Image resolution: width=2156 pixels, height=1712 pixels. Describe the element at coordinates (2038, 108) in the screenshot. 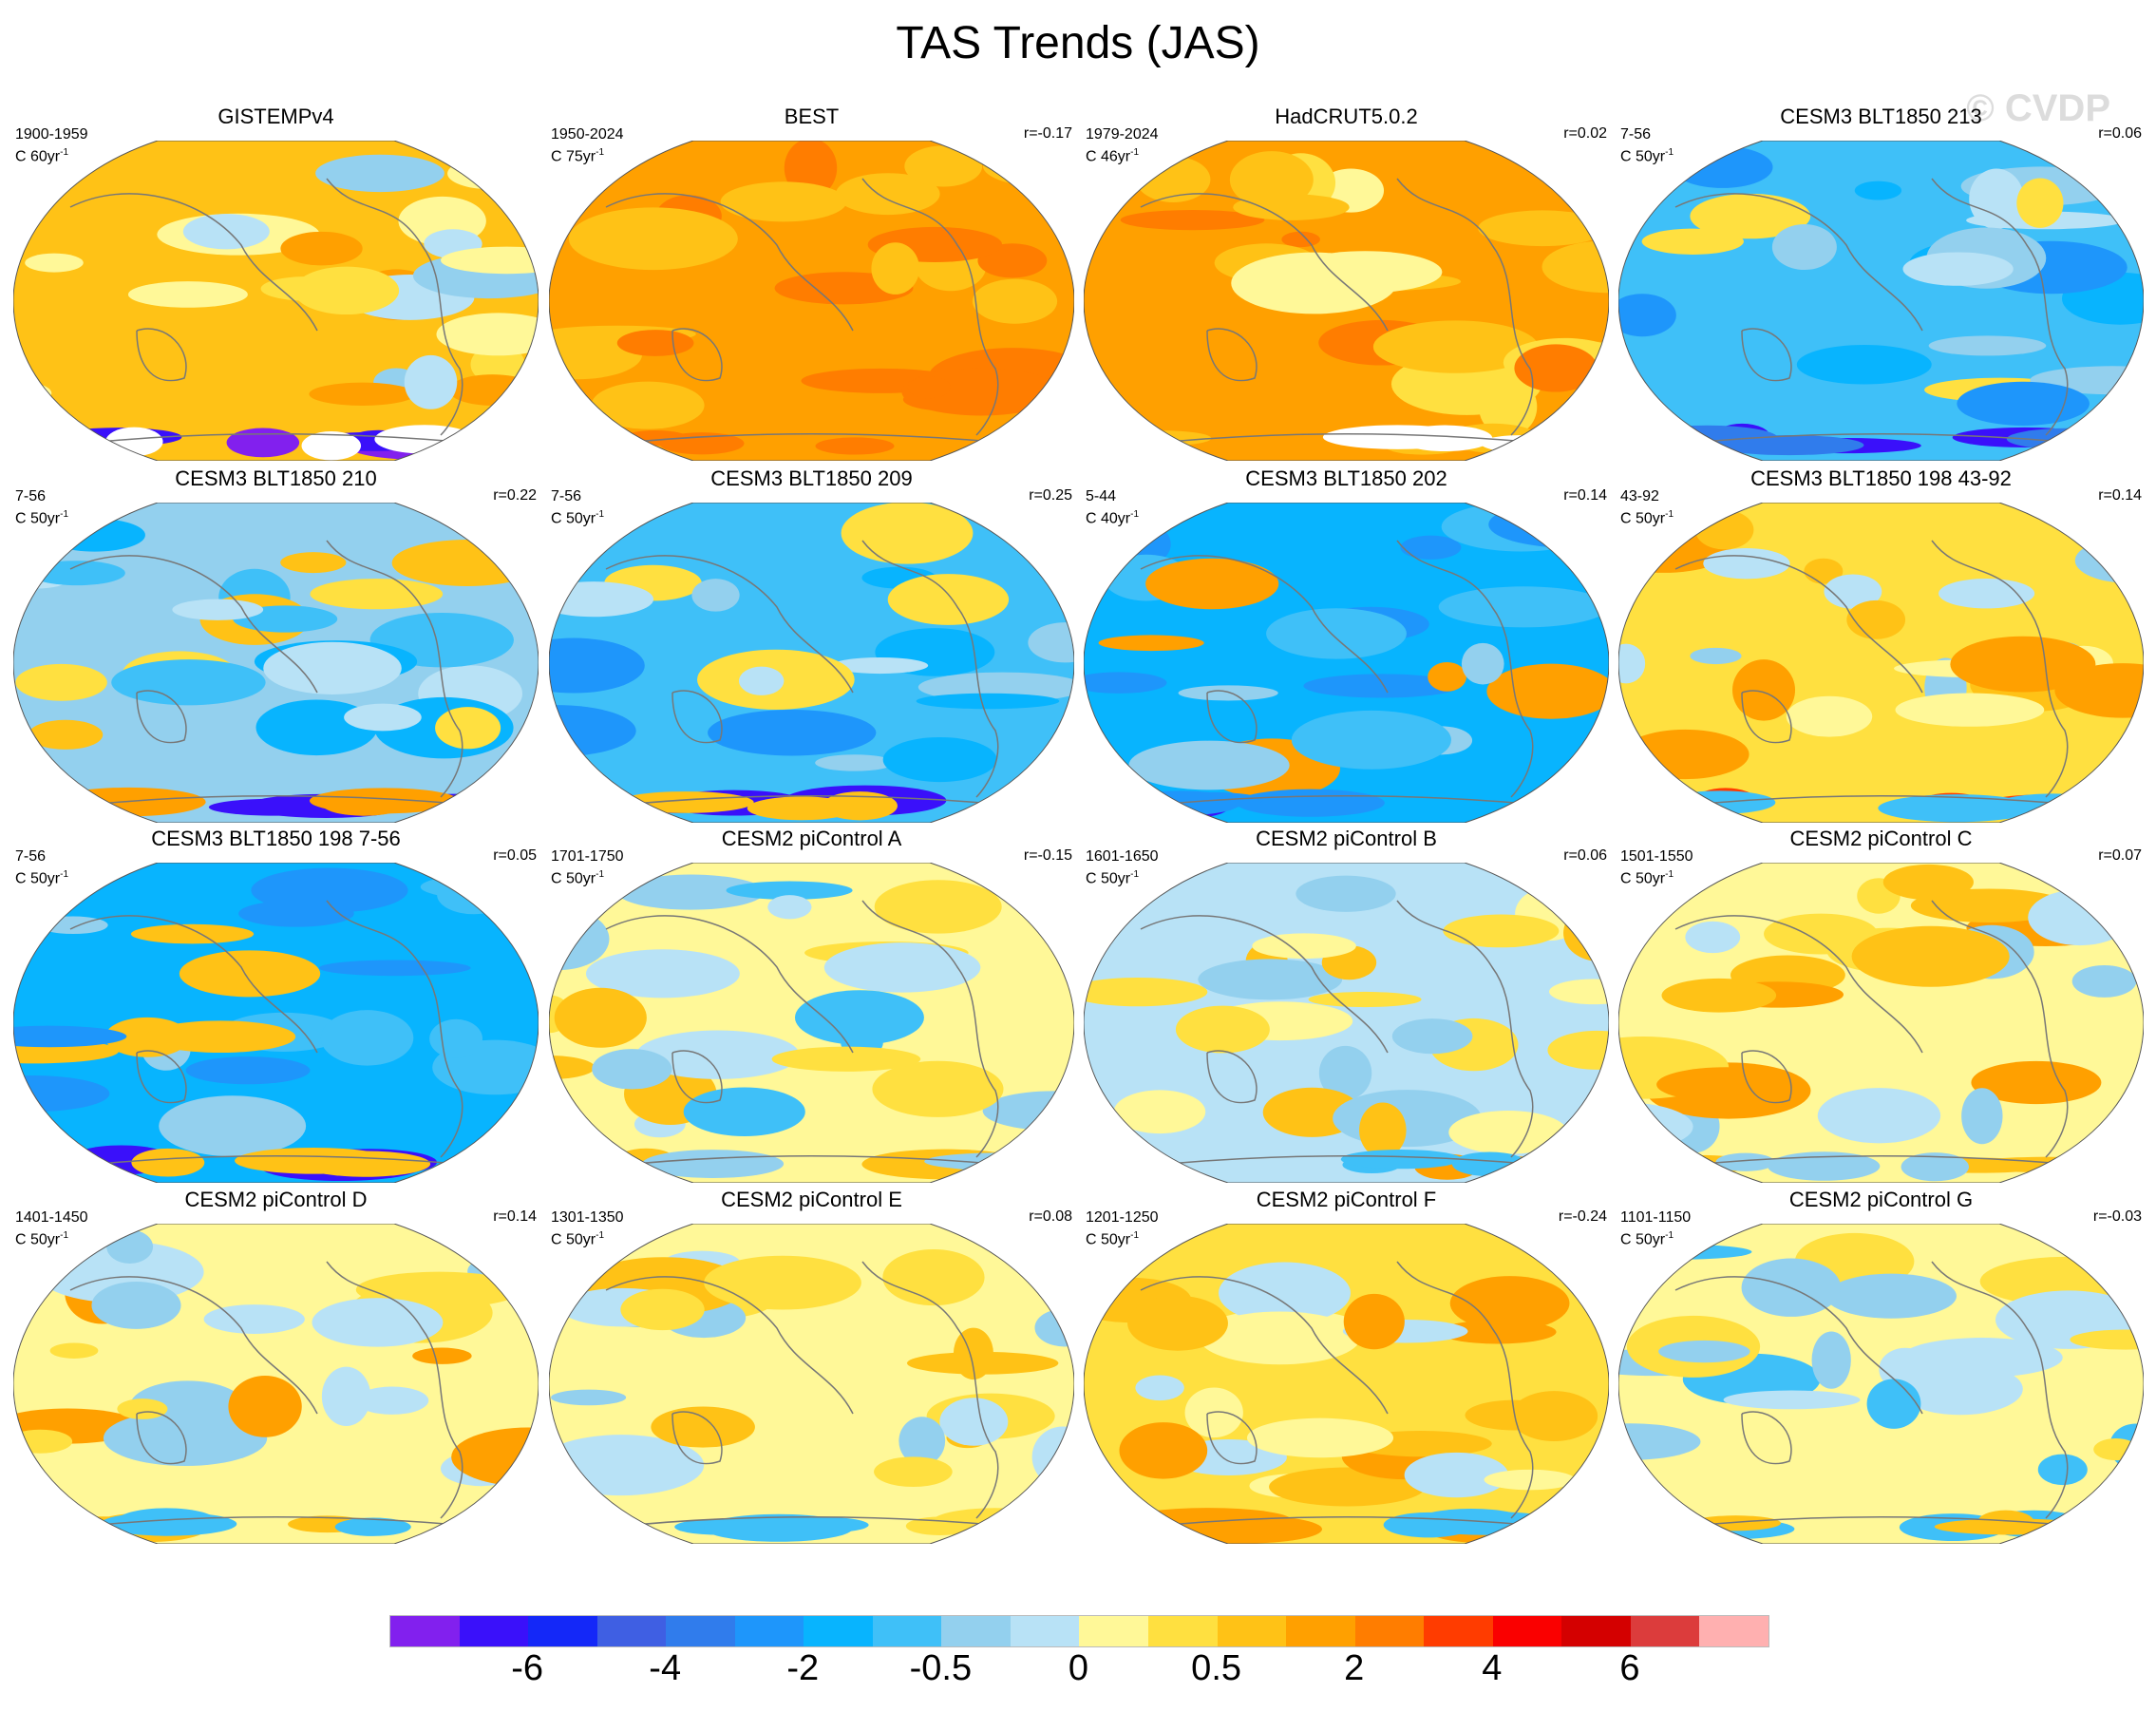

I see `cvdp-watermark: © CVDP` at that location.